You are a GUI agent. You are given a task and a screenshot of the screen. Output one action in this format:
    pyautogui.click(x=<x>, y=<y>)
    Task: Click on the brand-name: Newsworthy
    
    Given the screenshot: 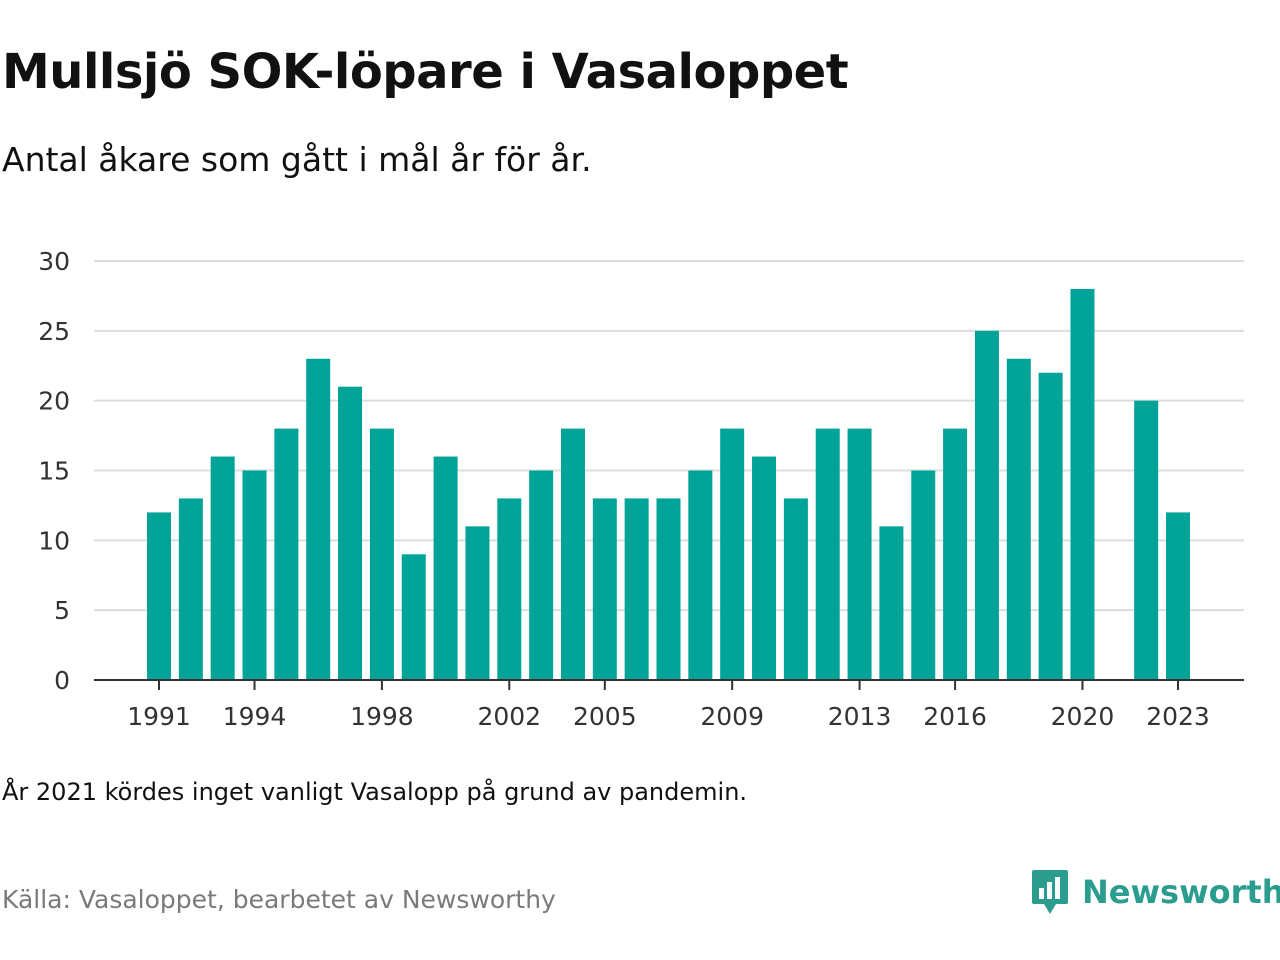 What is the action you would take?
    pyautogui.click(x=1181, y=892)
    